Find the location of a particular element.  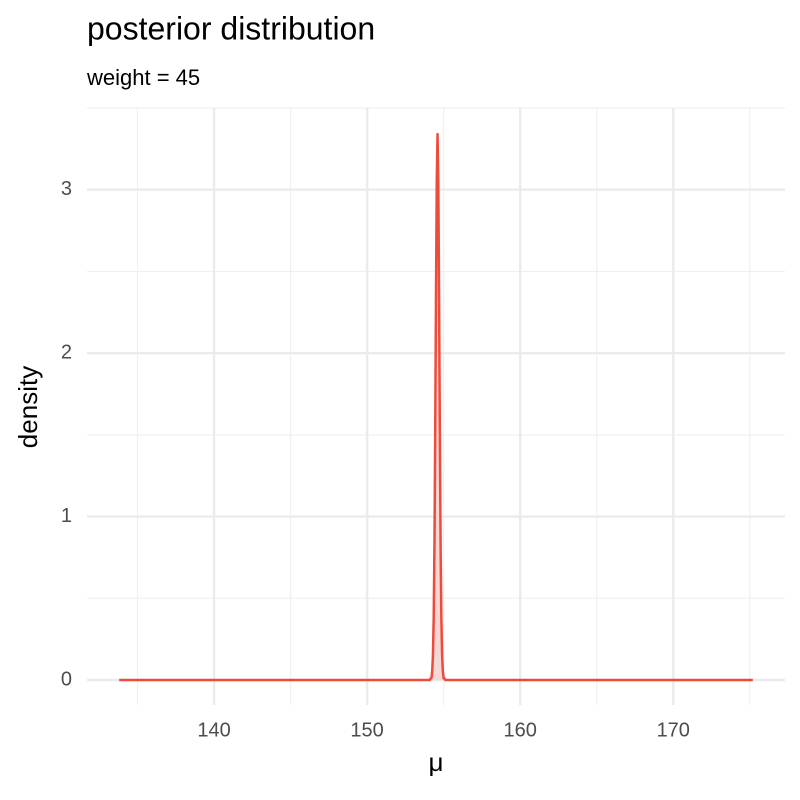

y-axis-label: density is located at coordinates (28, 407).